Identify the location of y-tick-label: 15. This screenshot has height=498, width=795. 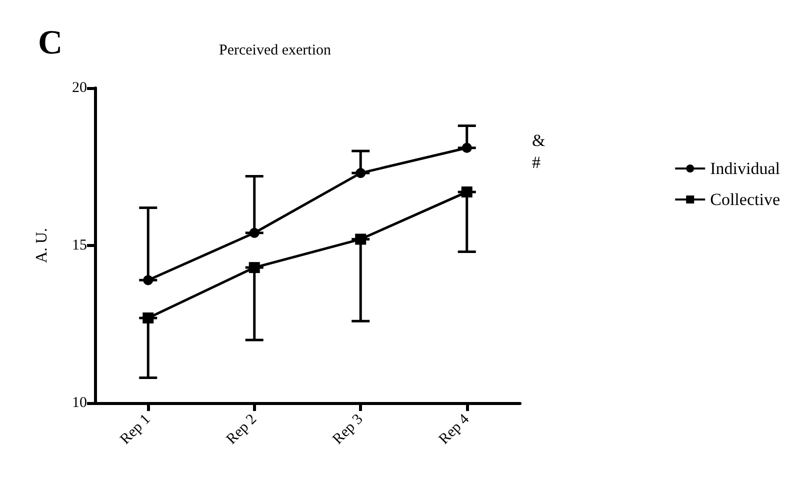
(79, 246).